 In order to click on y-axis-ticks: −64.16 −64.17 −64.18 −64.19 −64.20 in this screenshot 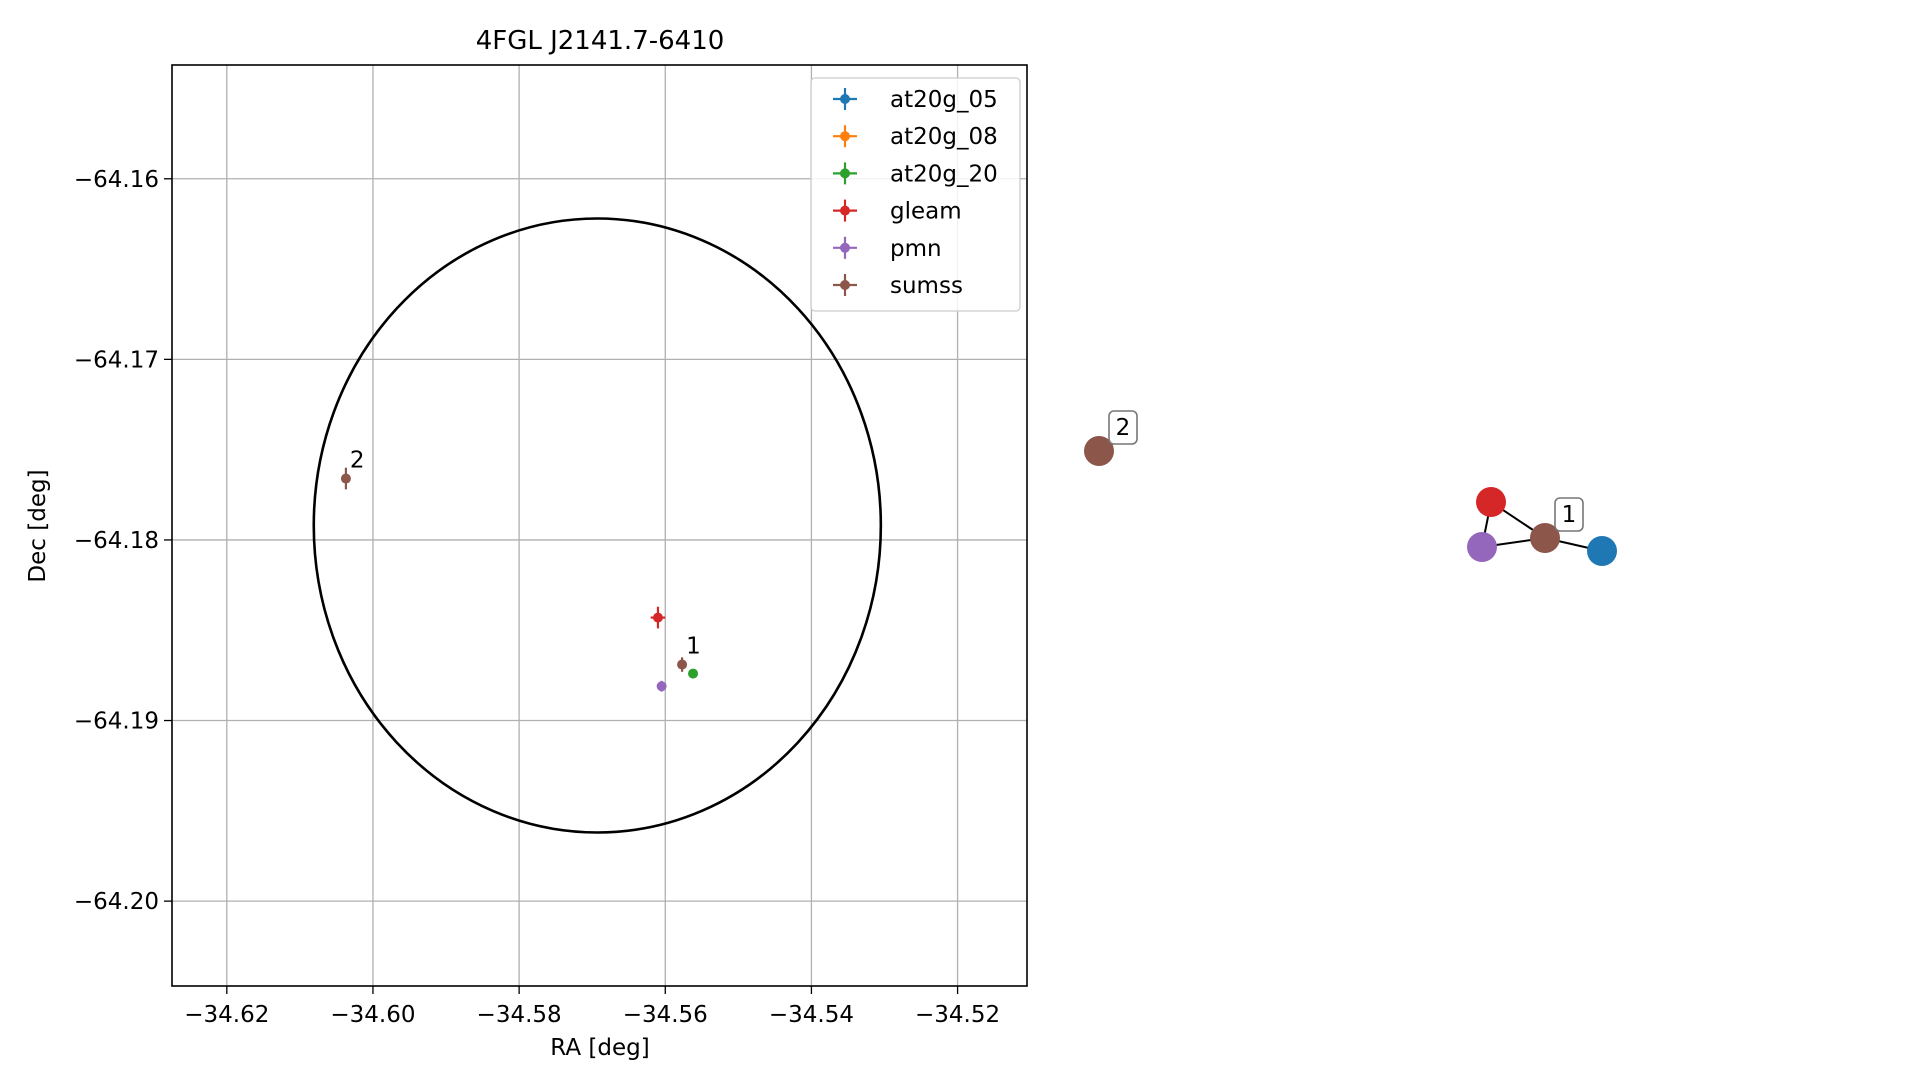, I will do `click(123, 541)`.